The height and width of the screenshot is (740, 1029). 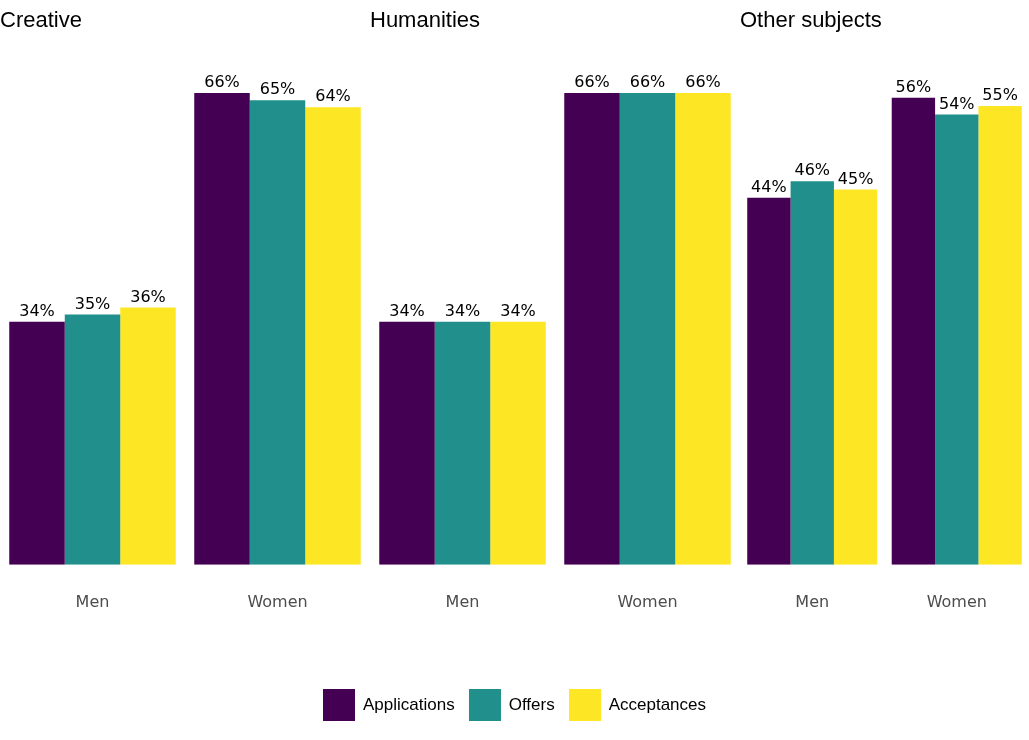 What do you see at coordinates (855, 178) in the screenshot?
I see `data-label: 45%` at bounding box center [855, 178].